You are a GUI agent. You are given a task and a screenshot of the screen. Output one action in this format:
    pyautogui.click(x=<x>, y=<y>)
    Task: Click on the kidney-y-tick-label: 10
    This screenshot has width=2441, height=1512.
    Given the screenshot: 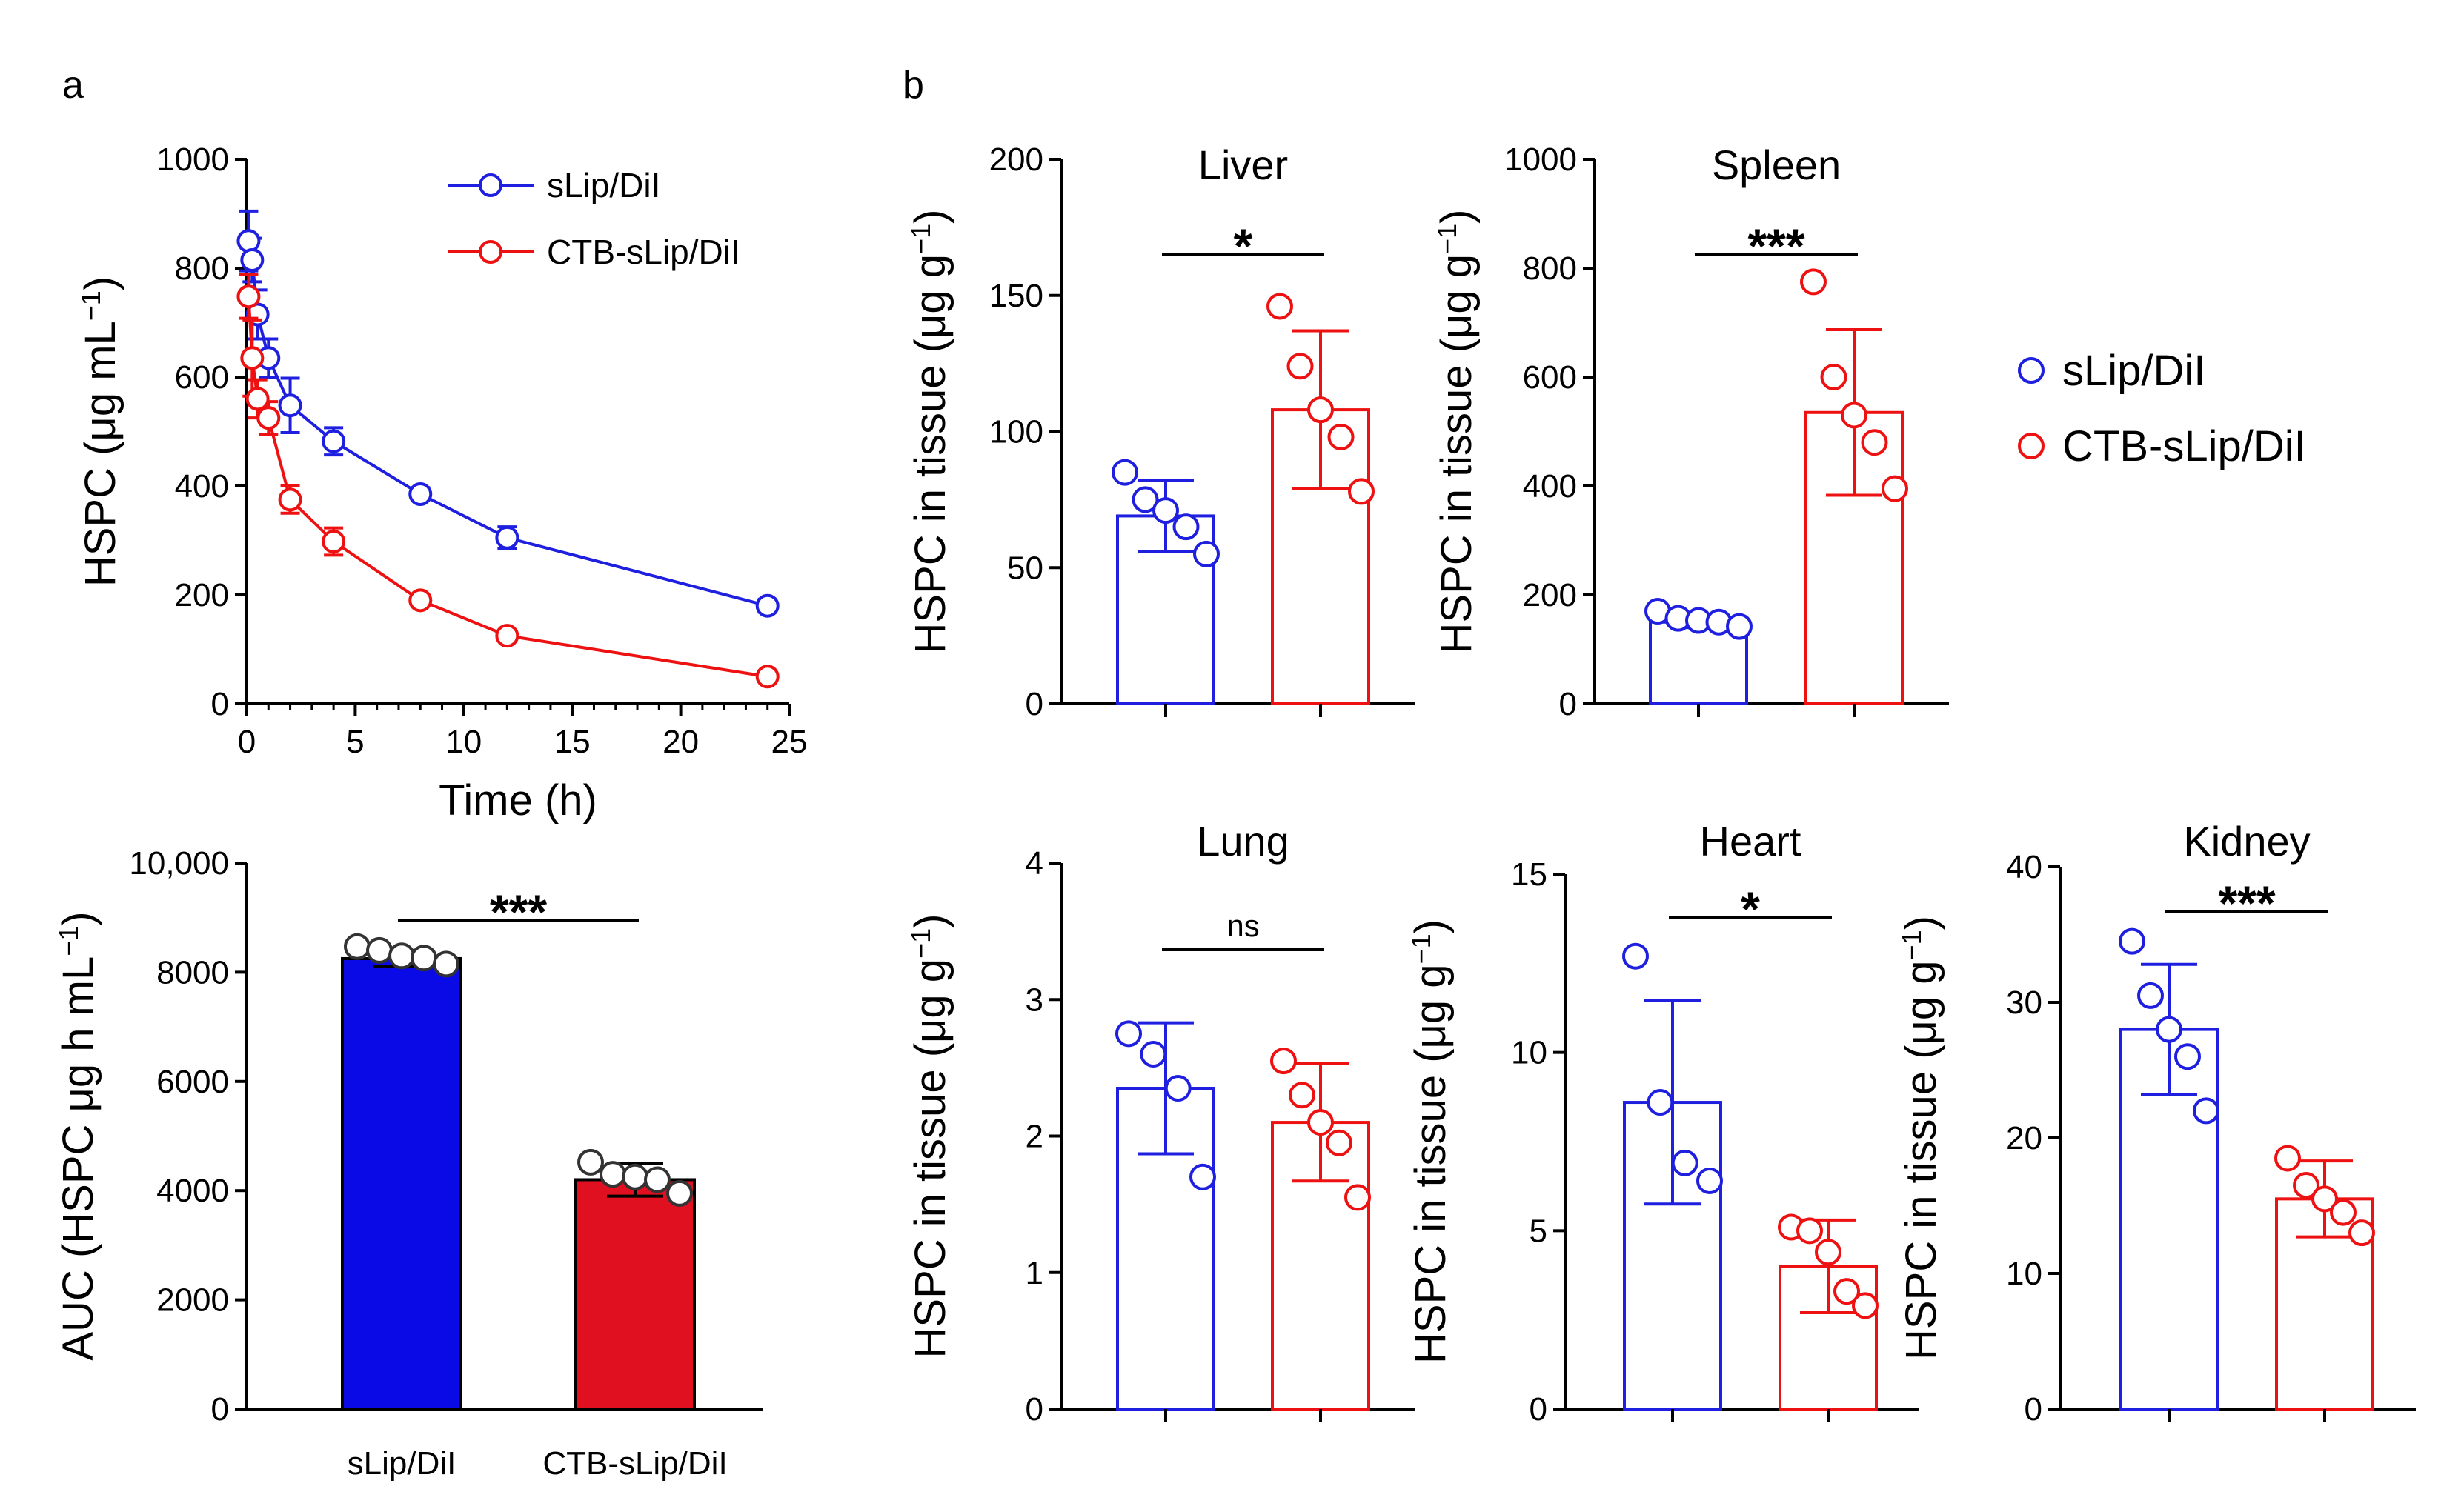 What is the action you would take?
    pyautogui.click(x=2024, y=1274)
    